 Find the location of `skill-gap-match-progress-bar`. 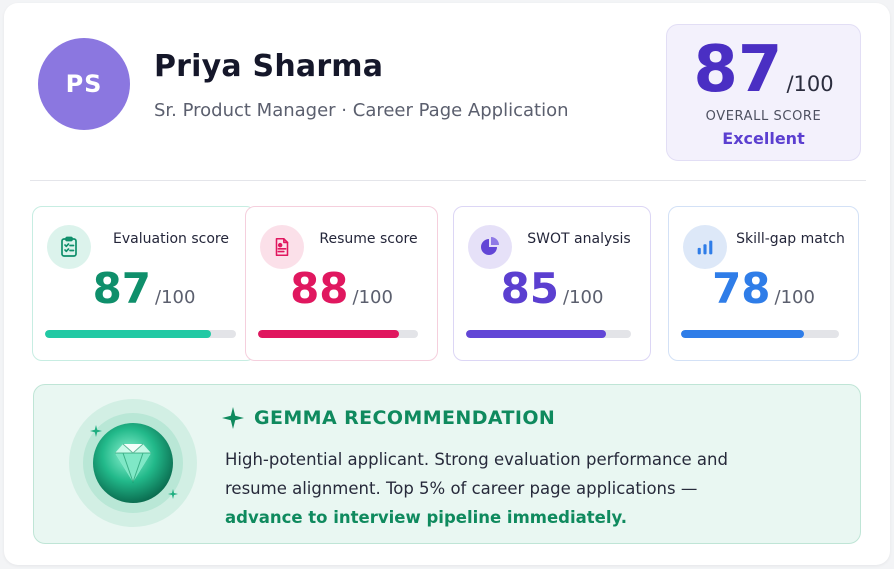

skill-gap-match-progress-bar is located at coordinates (760, 334).